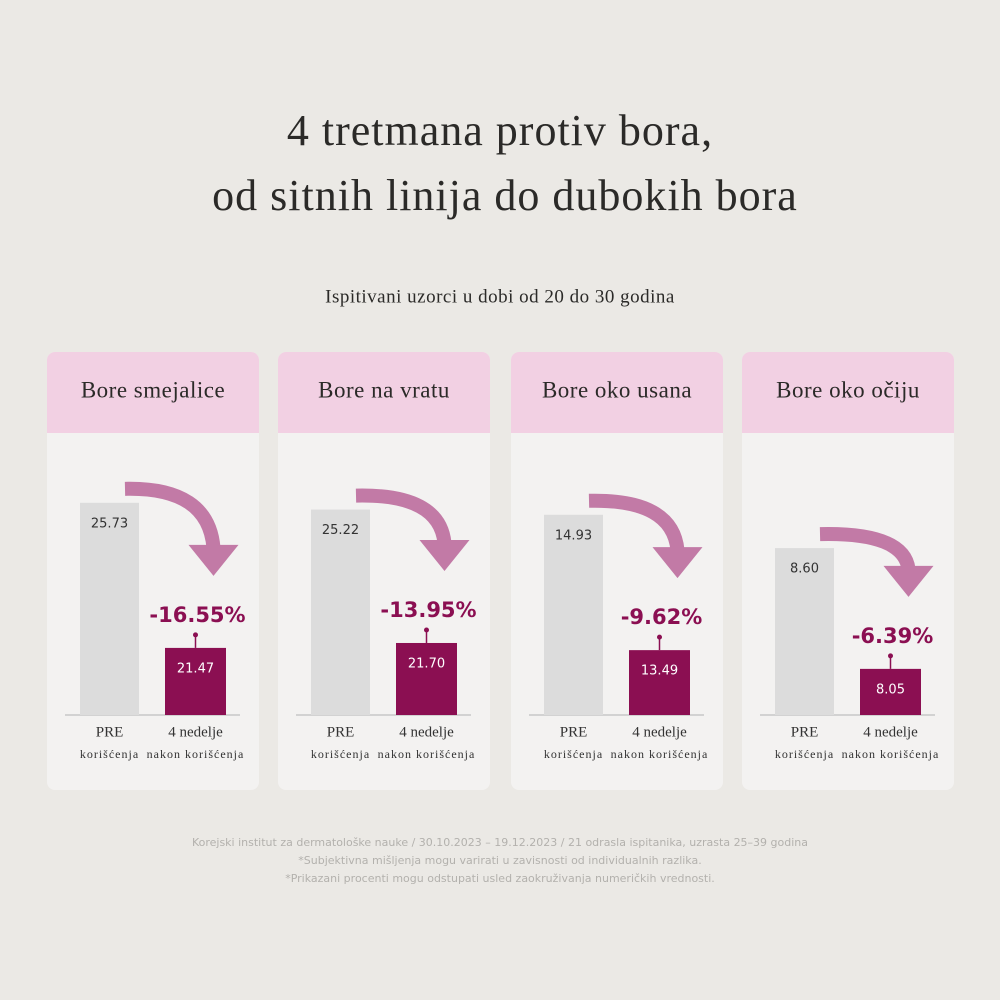 Image resolution: width=1000 pixels, height=1000 pixels. I want to click on value-label: 13.49, so click(659, 671).